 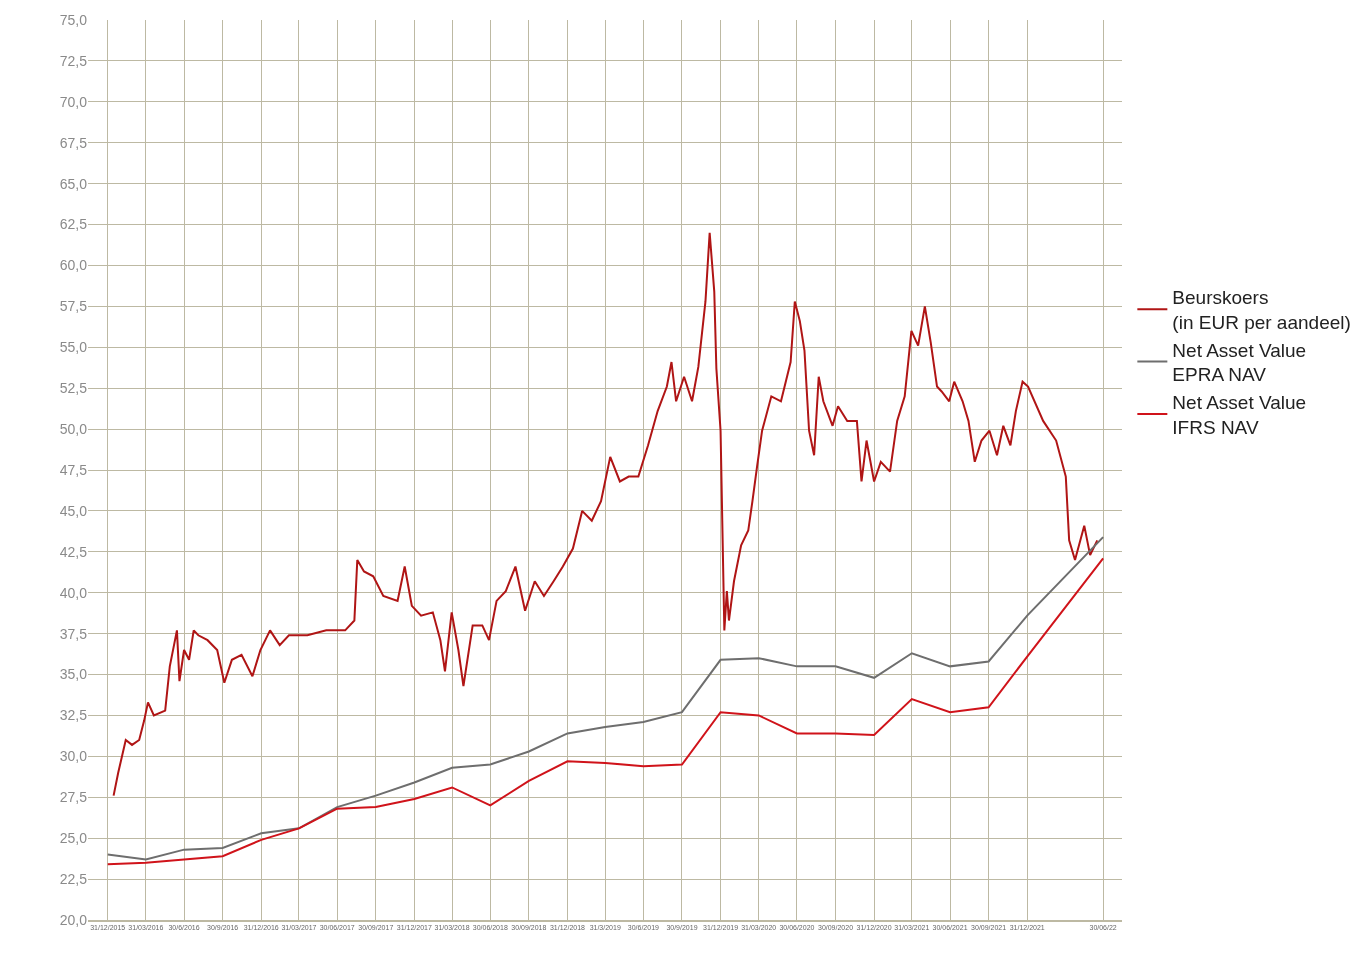 What do you see at coordinates (73, 715) in the screenshot?
I see `y-tick-label: 32,5` at bounding box center [73, 715].